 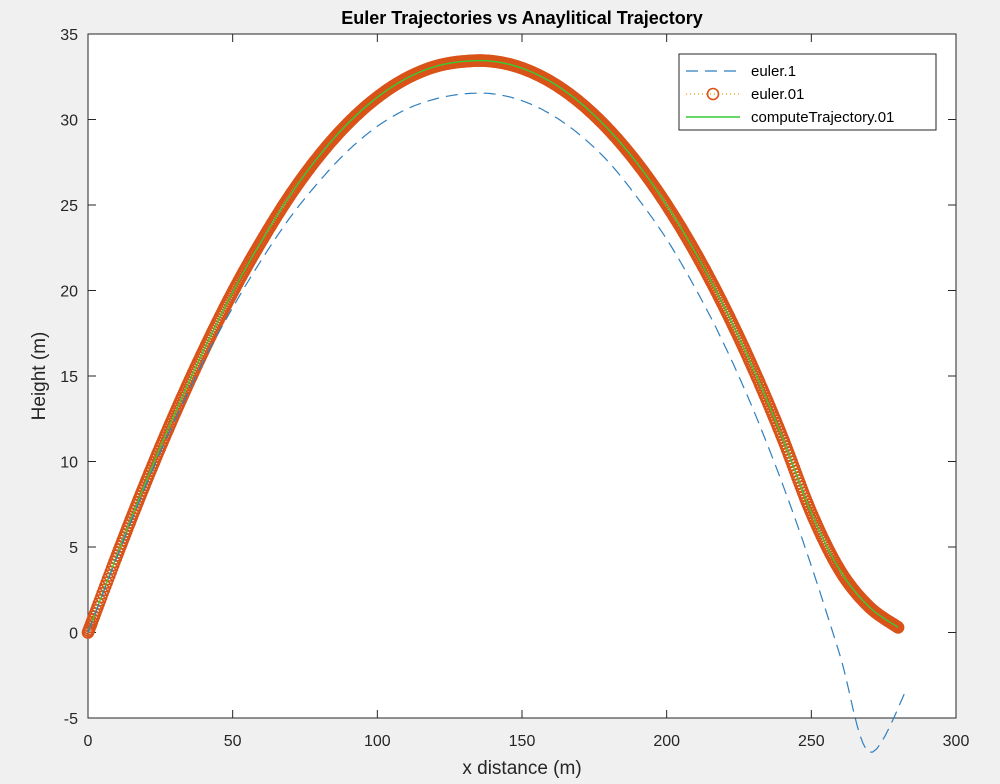 What do you see at coordinates (88, 741) in the screenshot?
I see `x-tick-label: 0` at bounding box center [88, 741].